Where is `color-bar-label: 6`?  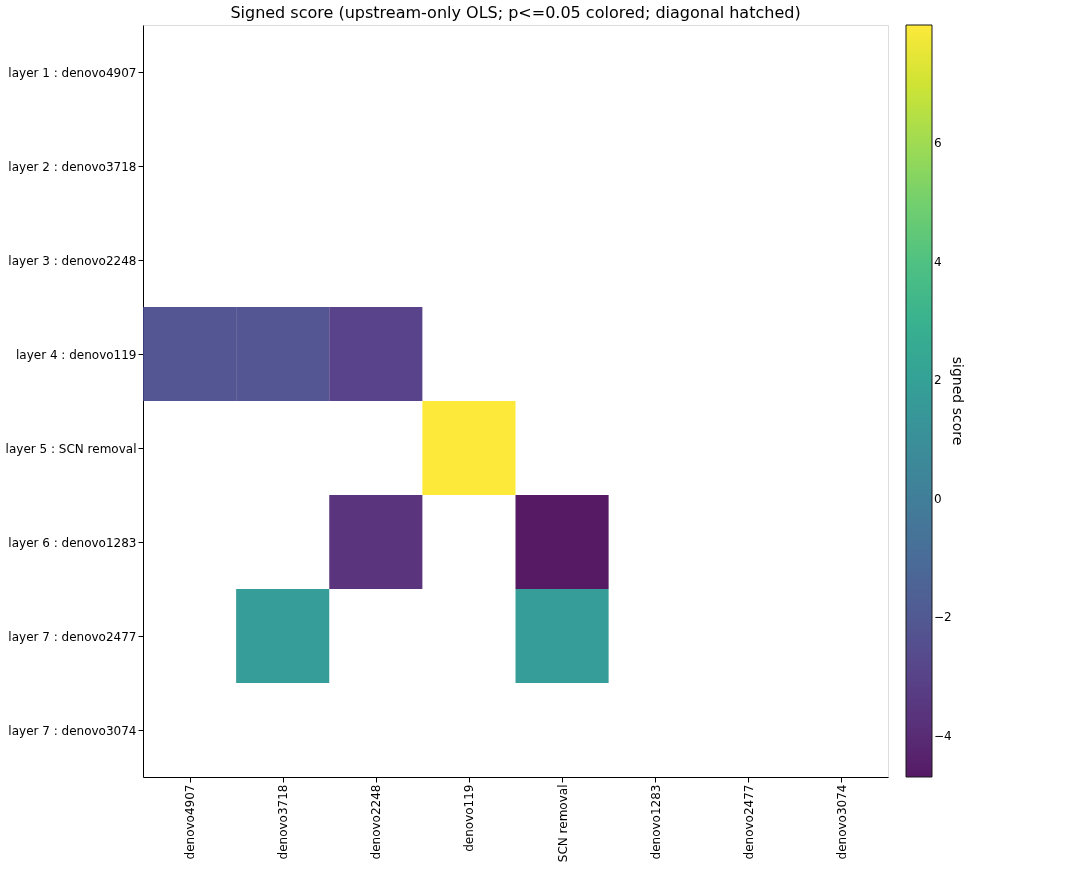 color-bar-label: 6 is located at coordinates (938, 143).